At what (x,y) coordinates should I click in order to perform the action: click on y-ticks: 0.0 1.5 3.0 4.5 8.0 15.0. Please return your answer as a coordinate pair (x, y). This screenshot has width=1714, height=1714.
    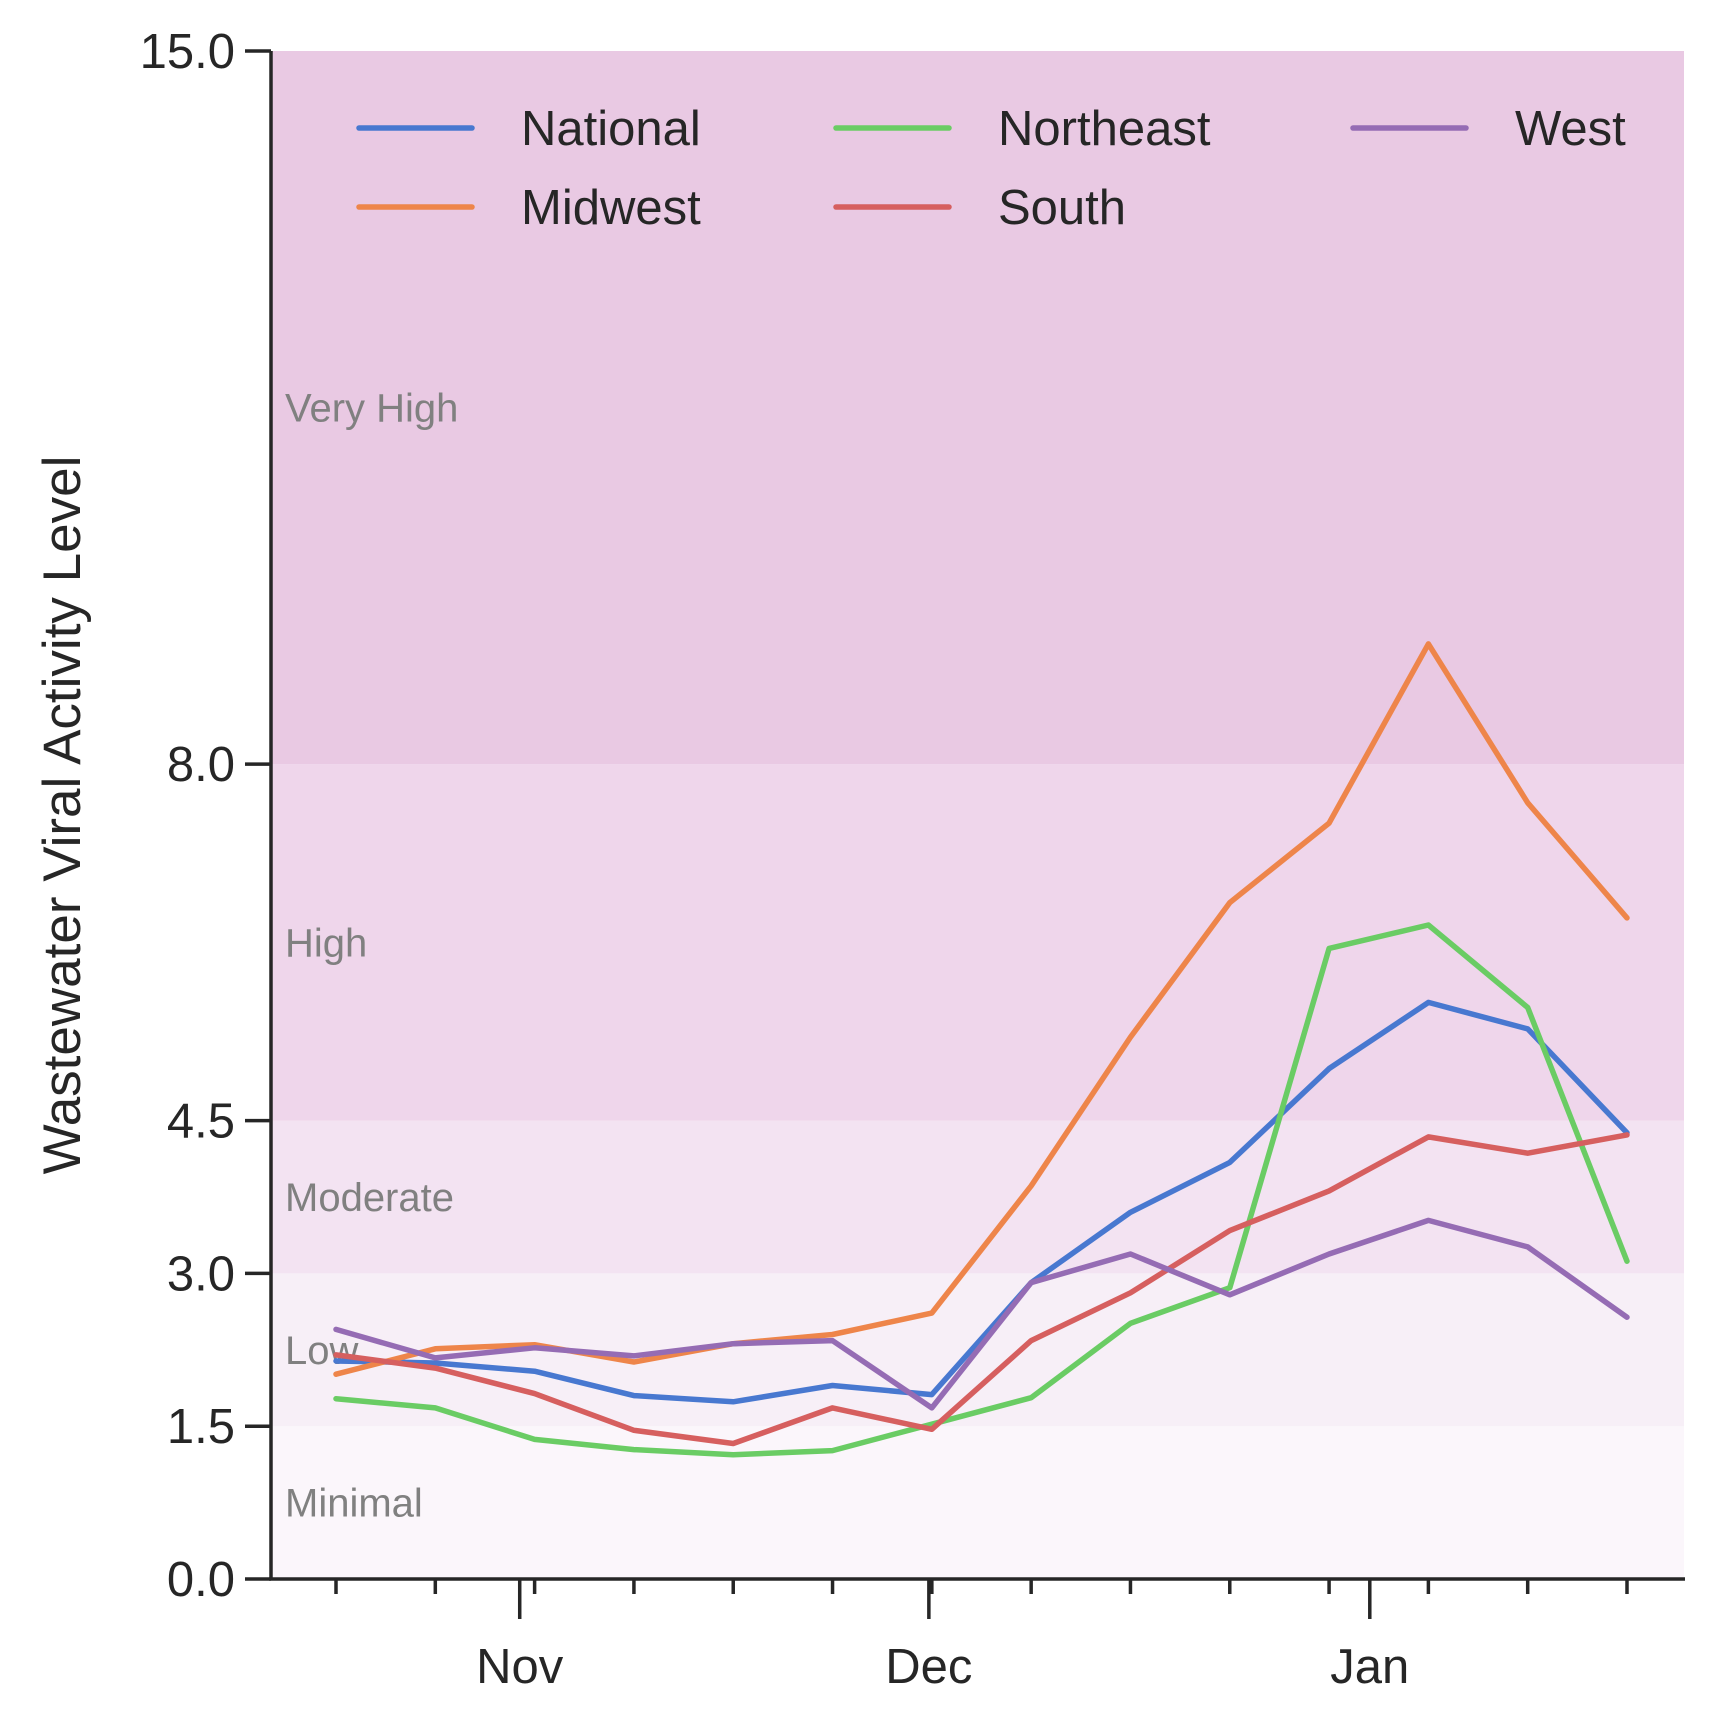
    Looking at the image, I should click on (205, 816).